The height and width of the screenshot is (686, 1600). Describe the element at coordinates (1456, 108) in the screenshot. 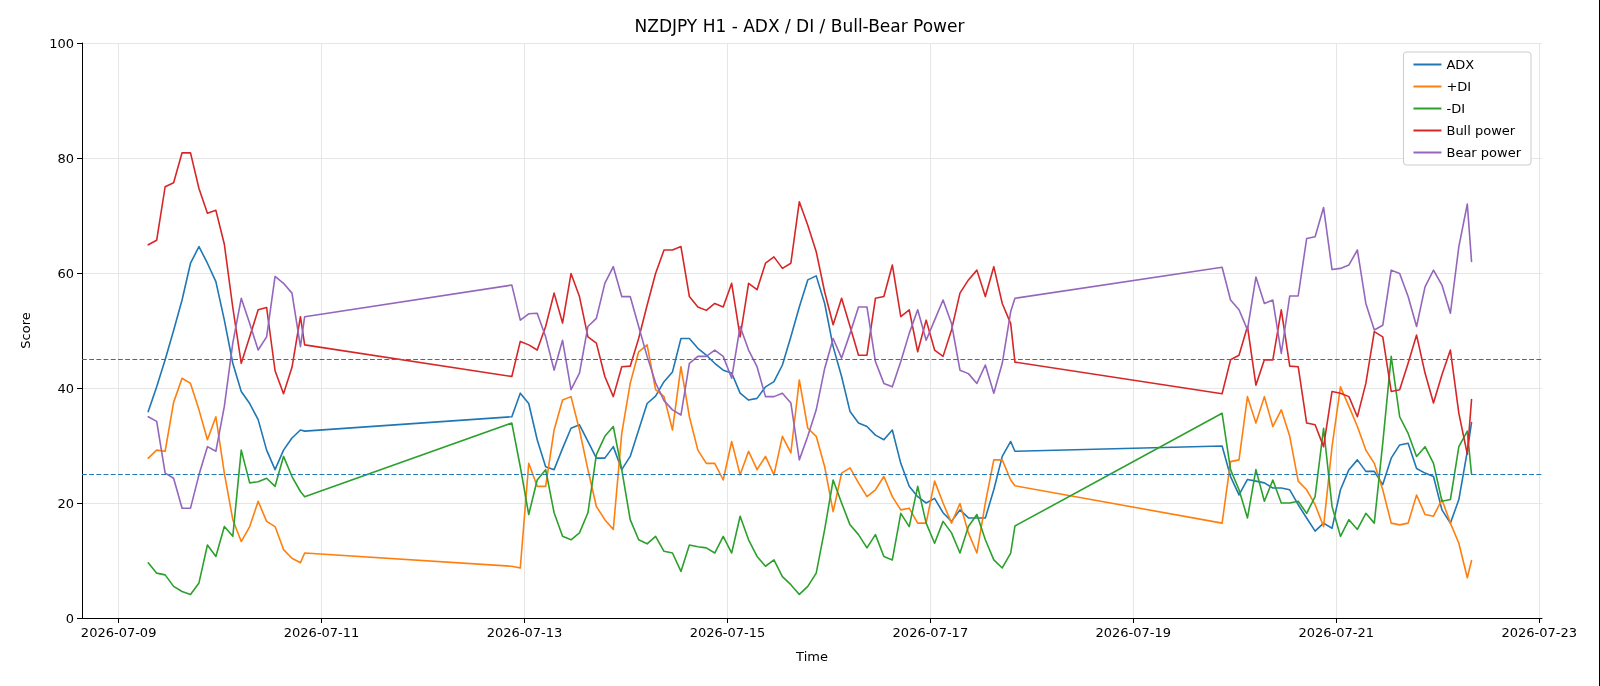

I see `legend-label: -DI` at that location.